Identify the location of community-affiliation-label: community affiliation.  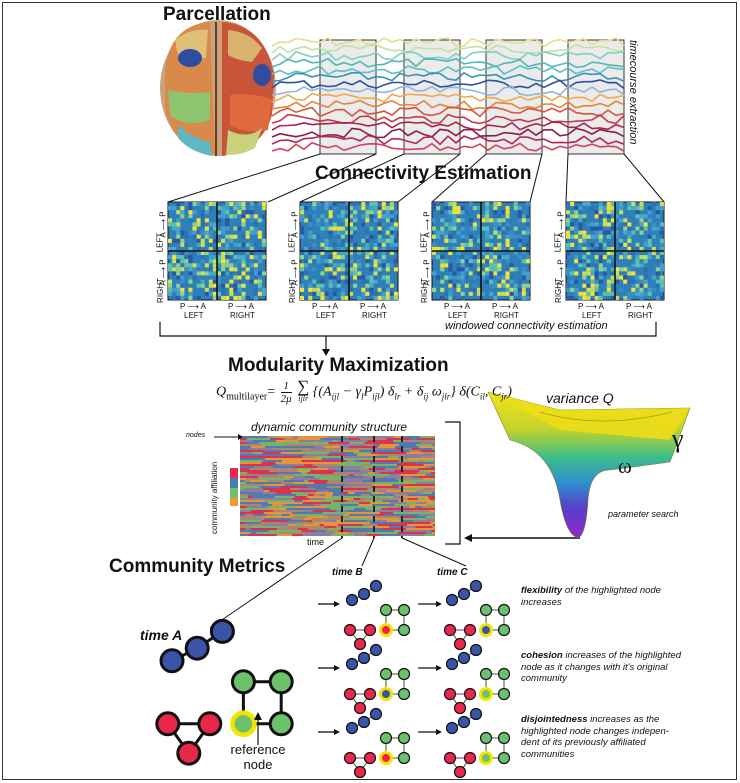
(214, 497).